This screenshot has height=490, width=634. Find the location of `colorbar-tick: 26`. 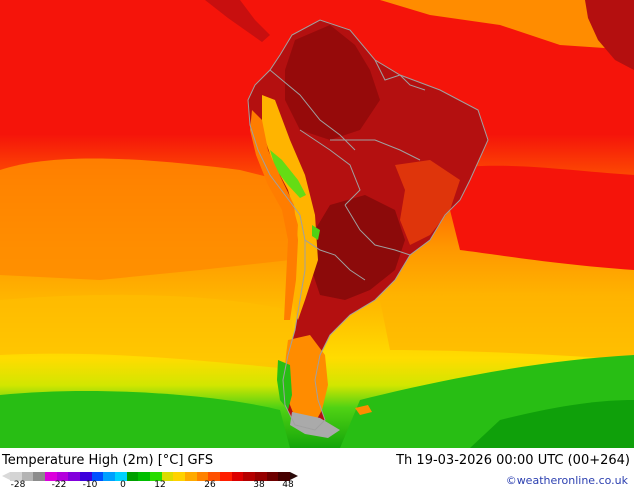

colorbar-tick: 26 is located at coordinates (210, 485).